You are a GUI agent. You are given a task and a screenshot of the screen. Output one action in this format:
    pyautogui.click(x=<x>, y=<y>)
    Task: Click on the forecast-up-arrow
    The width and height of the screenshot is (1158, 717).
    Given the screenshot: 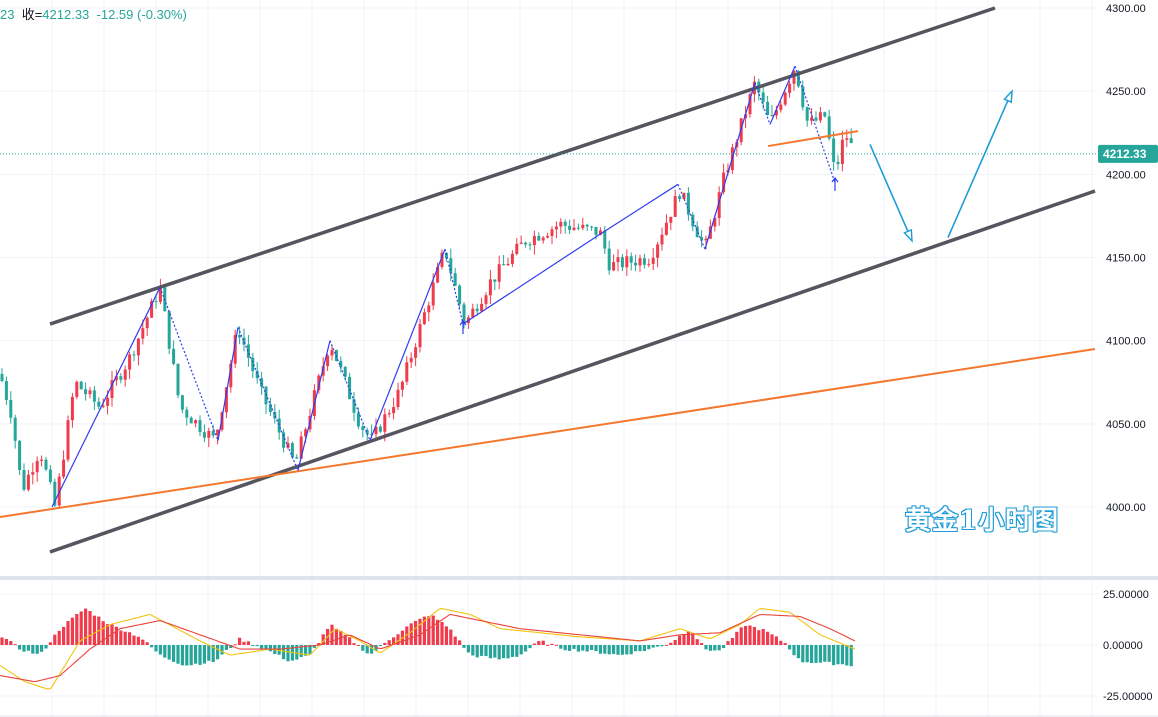 What is the action you would take?
    pyautogui.click(x=980, y=164)
    